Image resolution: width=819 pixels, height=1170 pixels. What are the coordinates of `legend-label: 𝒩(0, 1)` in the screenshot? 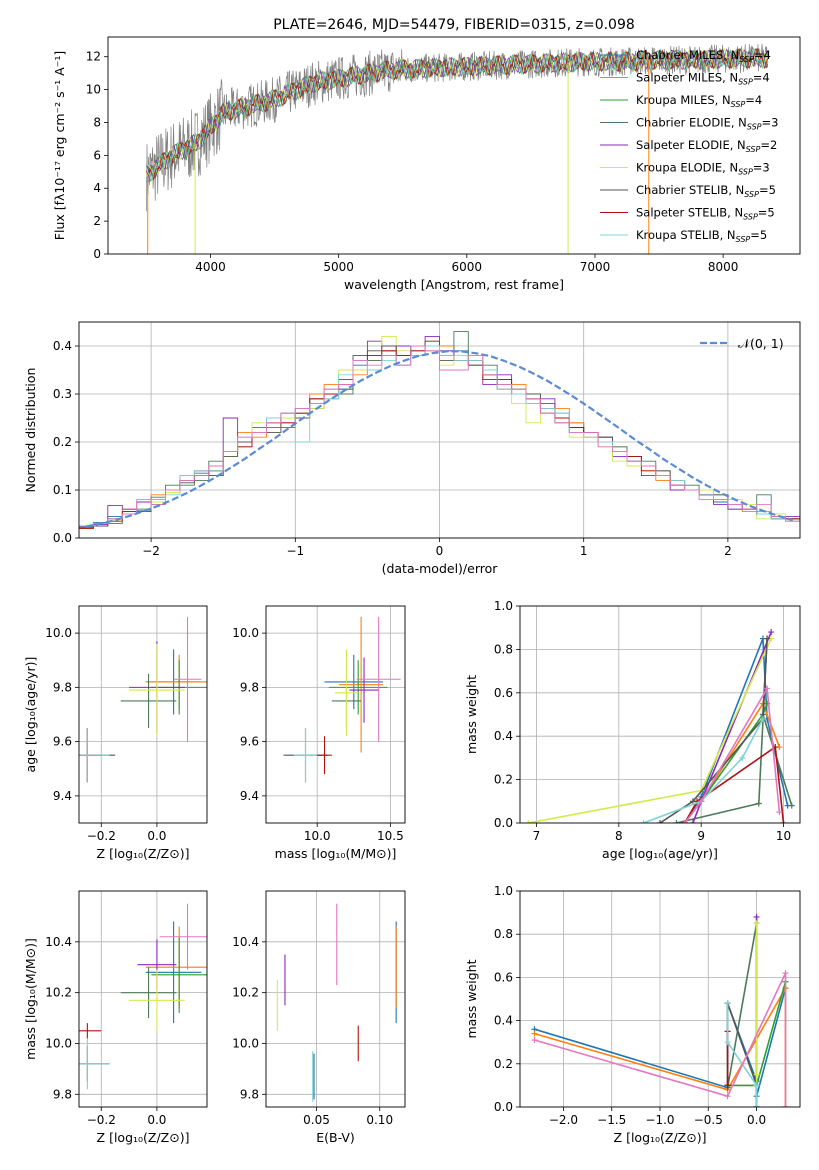 It's located at (761, 343).